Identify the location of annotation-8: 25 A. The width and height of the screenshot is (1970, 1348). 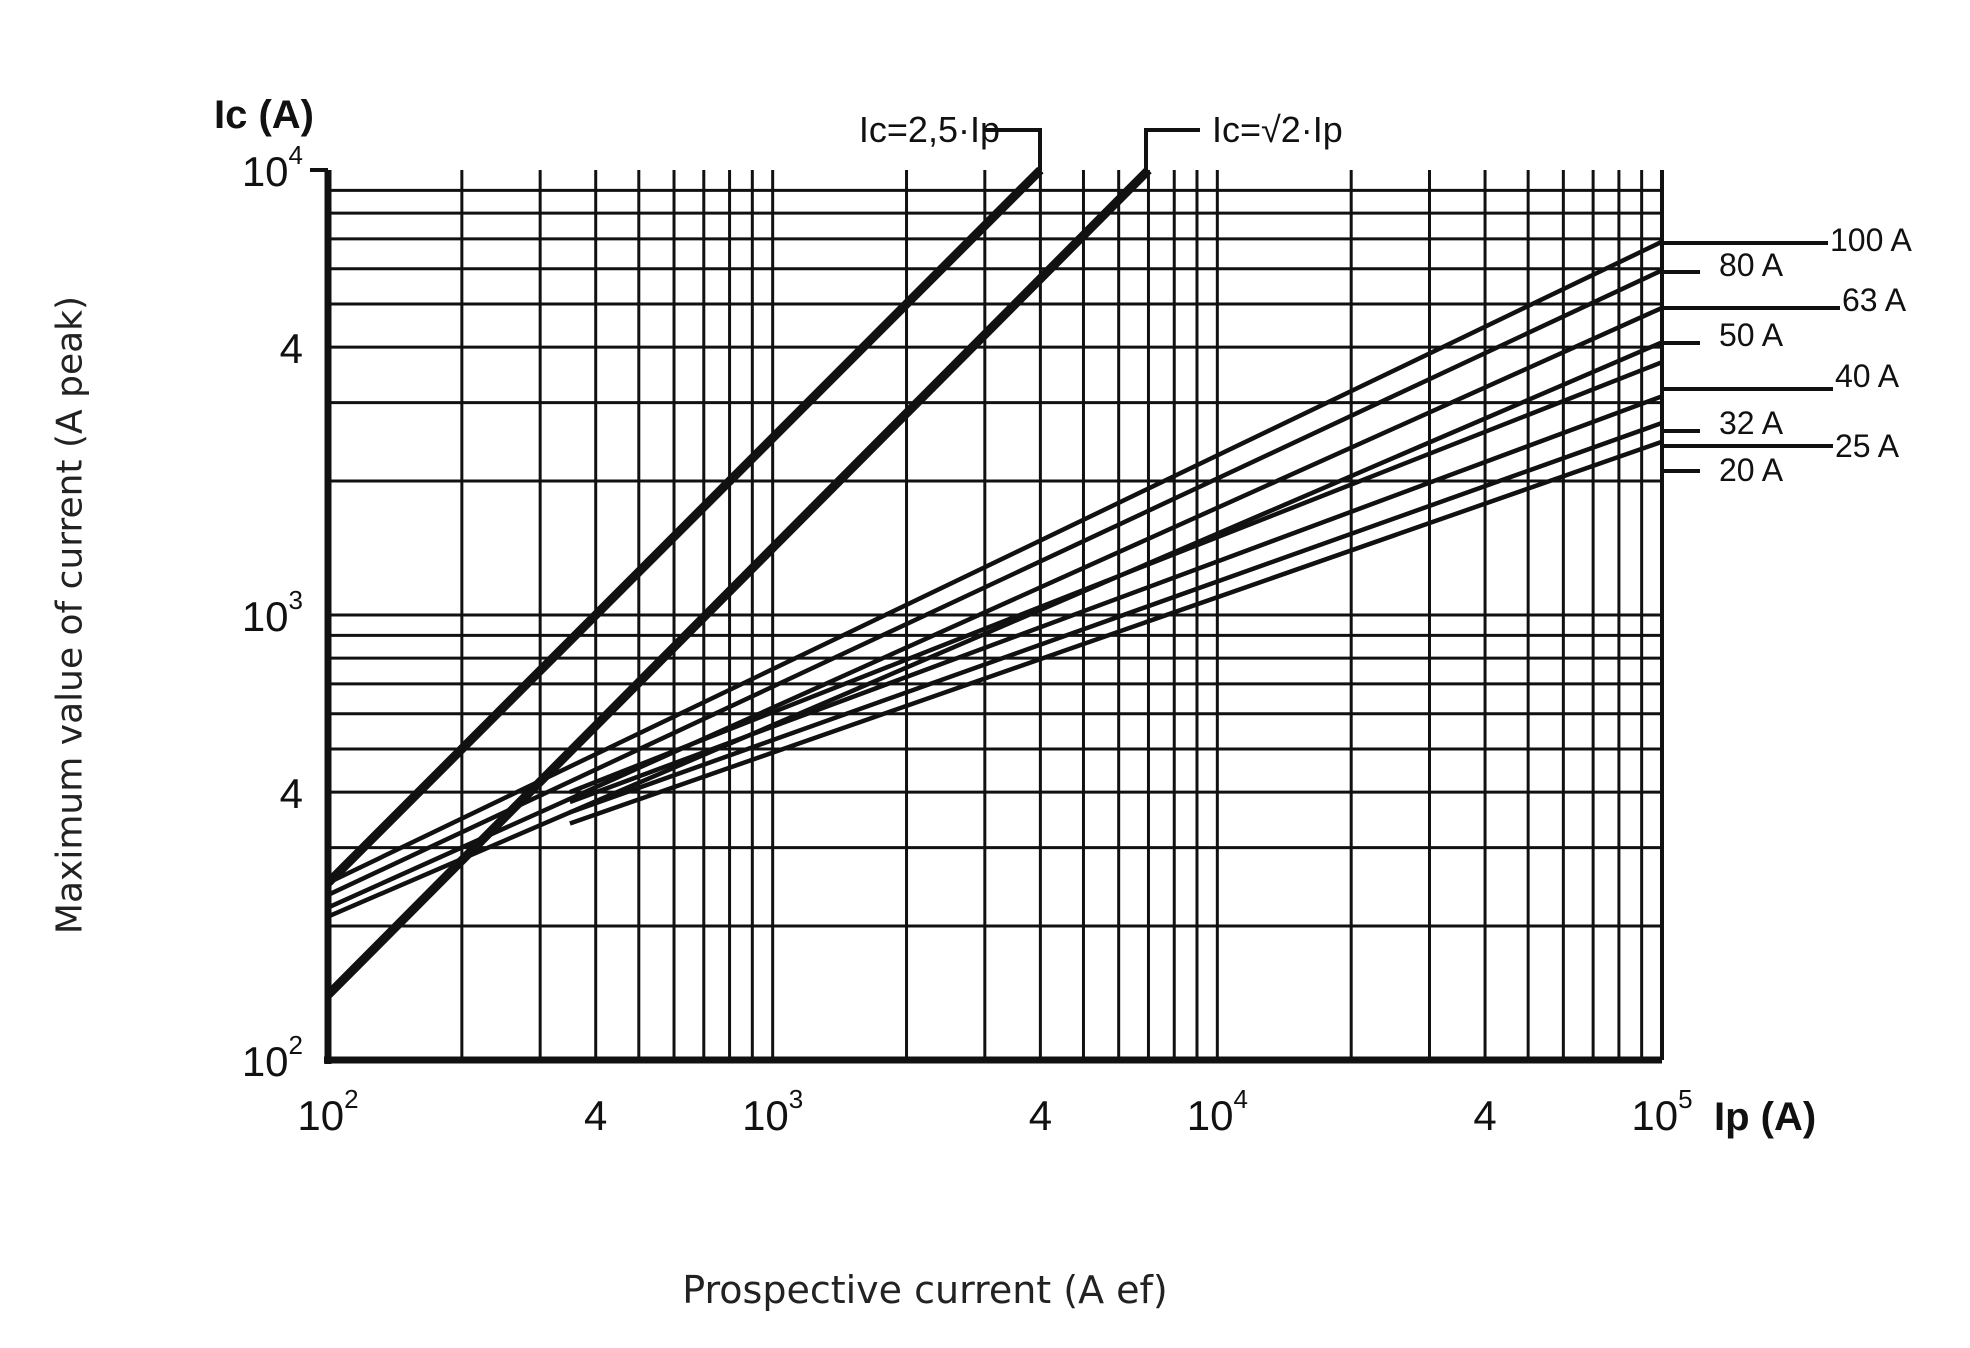
(1867, 446).